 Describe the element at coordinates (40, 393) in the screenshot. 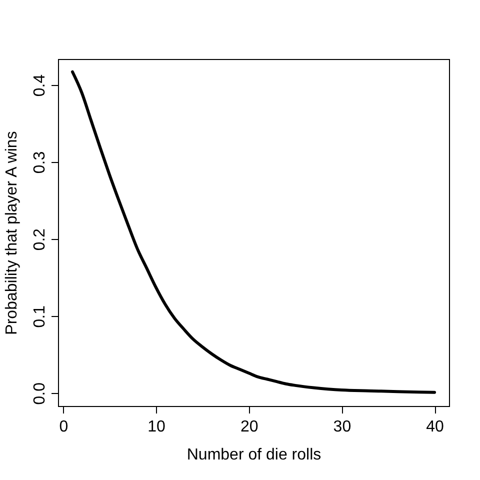

I see `y-tick-label: 0.0` at that location.